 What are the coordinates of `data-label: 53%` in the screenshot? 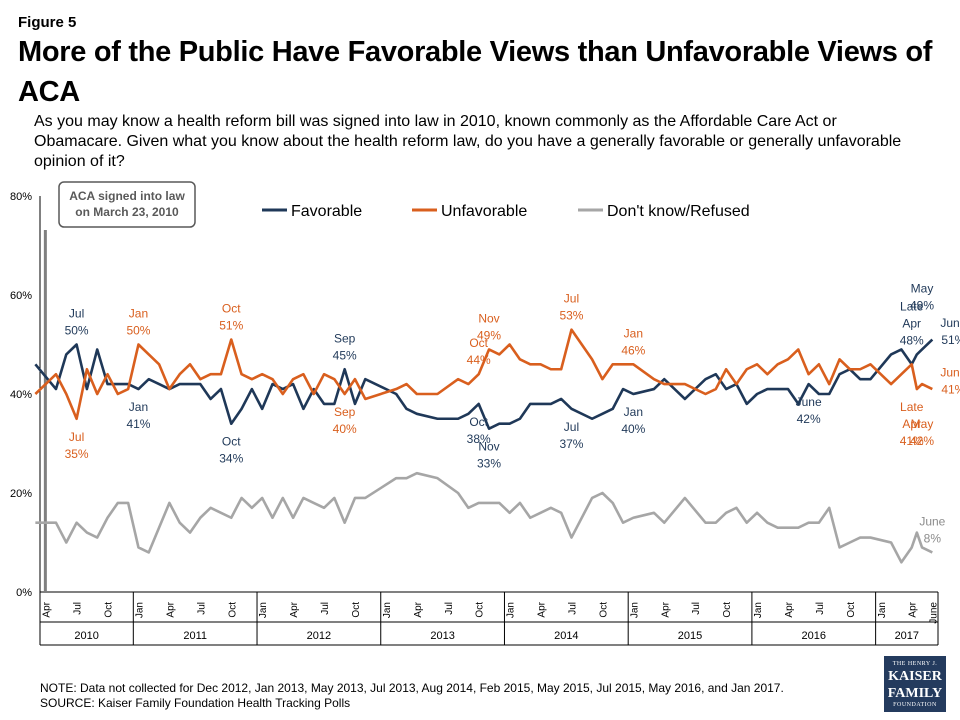 It's located at (571, 316).